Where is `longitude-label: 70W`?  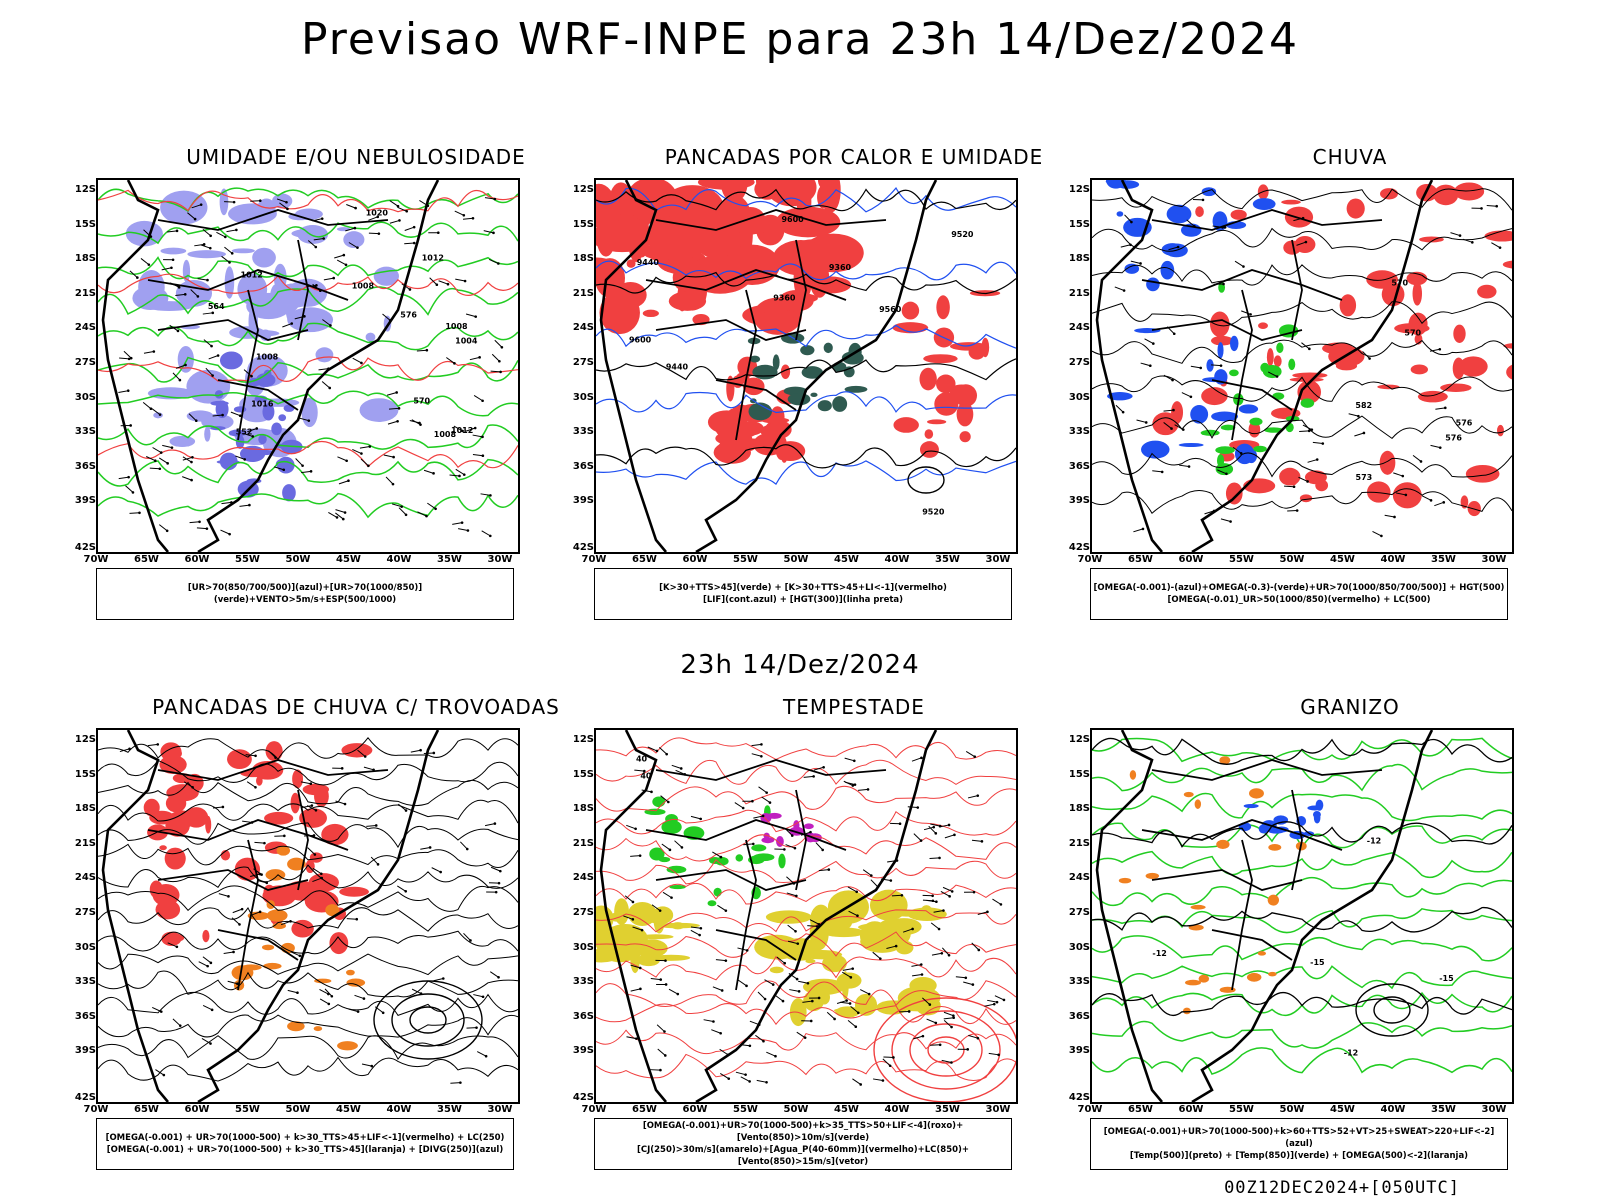 longitude-label: 70W is located at coordinates (96, 1109).